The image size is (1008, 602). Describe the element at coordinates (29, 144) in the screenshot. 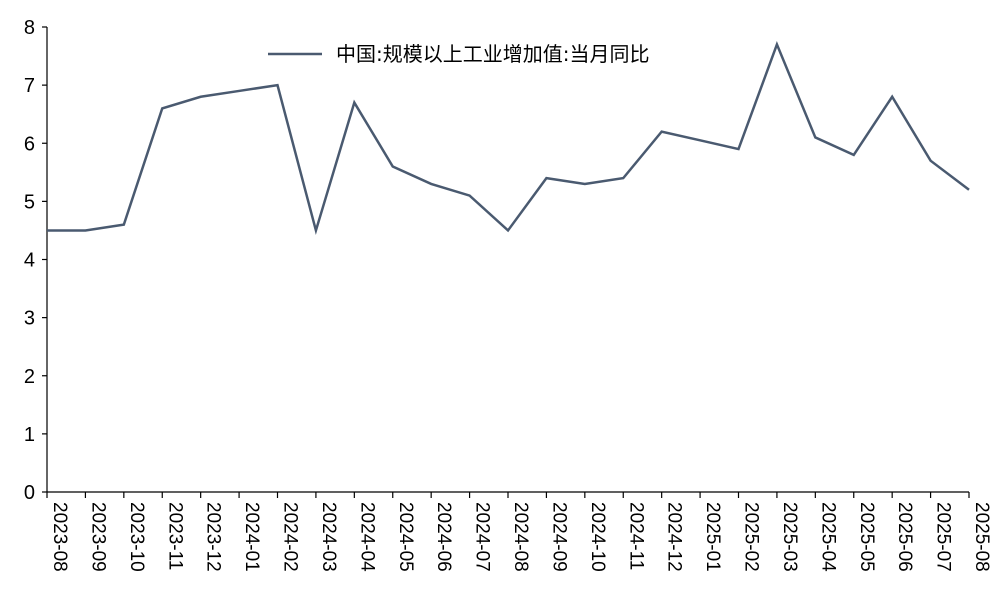

I see `y-tick-label: 6` at that location.